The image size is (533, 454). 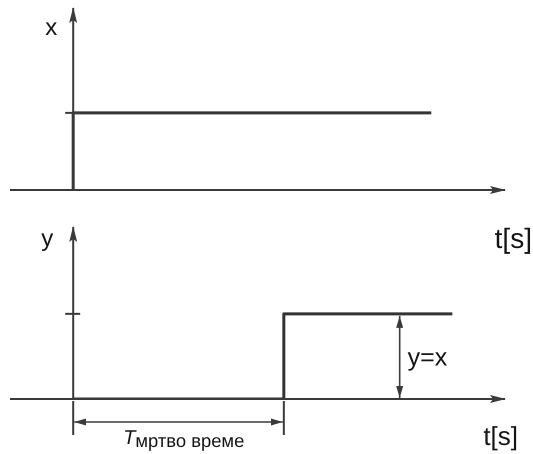 What do you see at coordinates (51, 27) in the screenshot?
I see `y-axis-title: x` at bounding box center [51, 27].